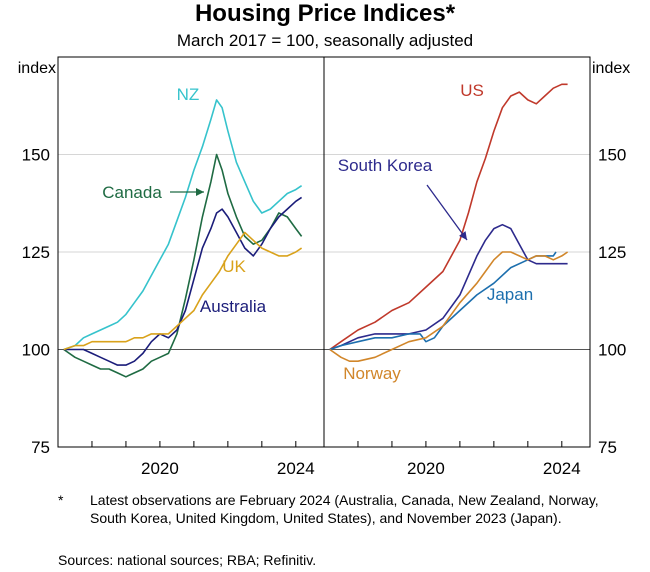 The image size is (650, 572). What do you see at coordinates (612, 350) in the screenshot?
I see `y-tick-label-right-100: 100` at bounding box center [612, 350].